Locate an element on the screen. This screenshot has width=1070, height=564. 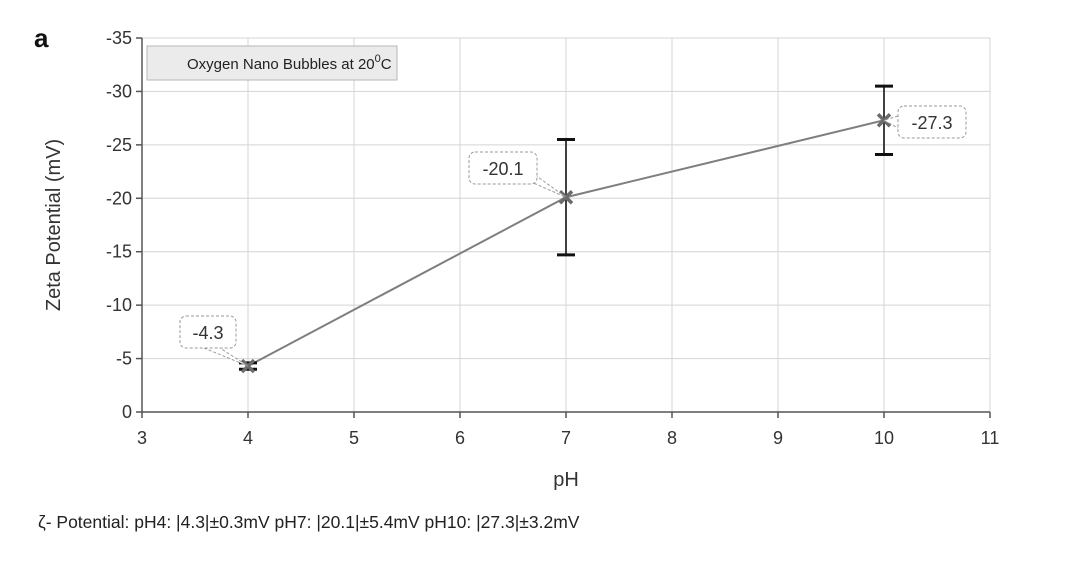
data-label-text: -27.3 is located at coordinates (931, 123).